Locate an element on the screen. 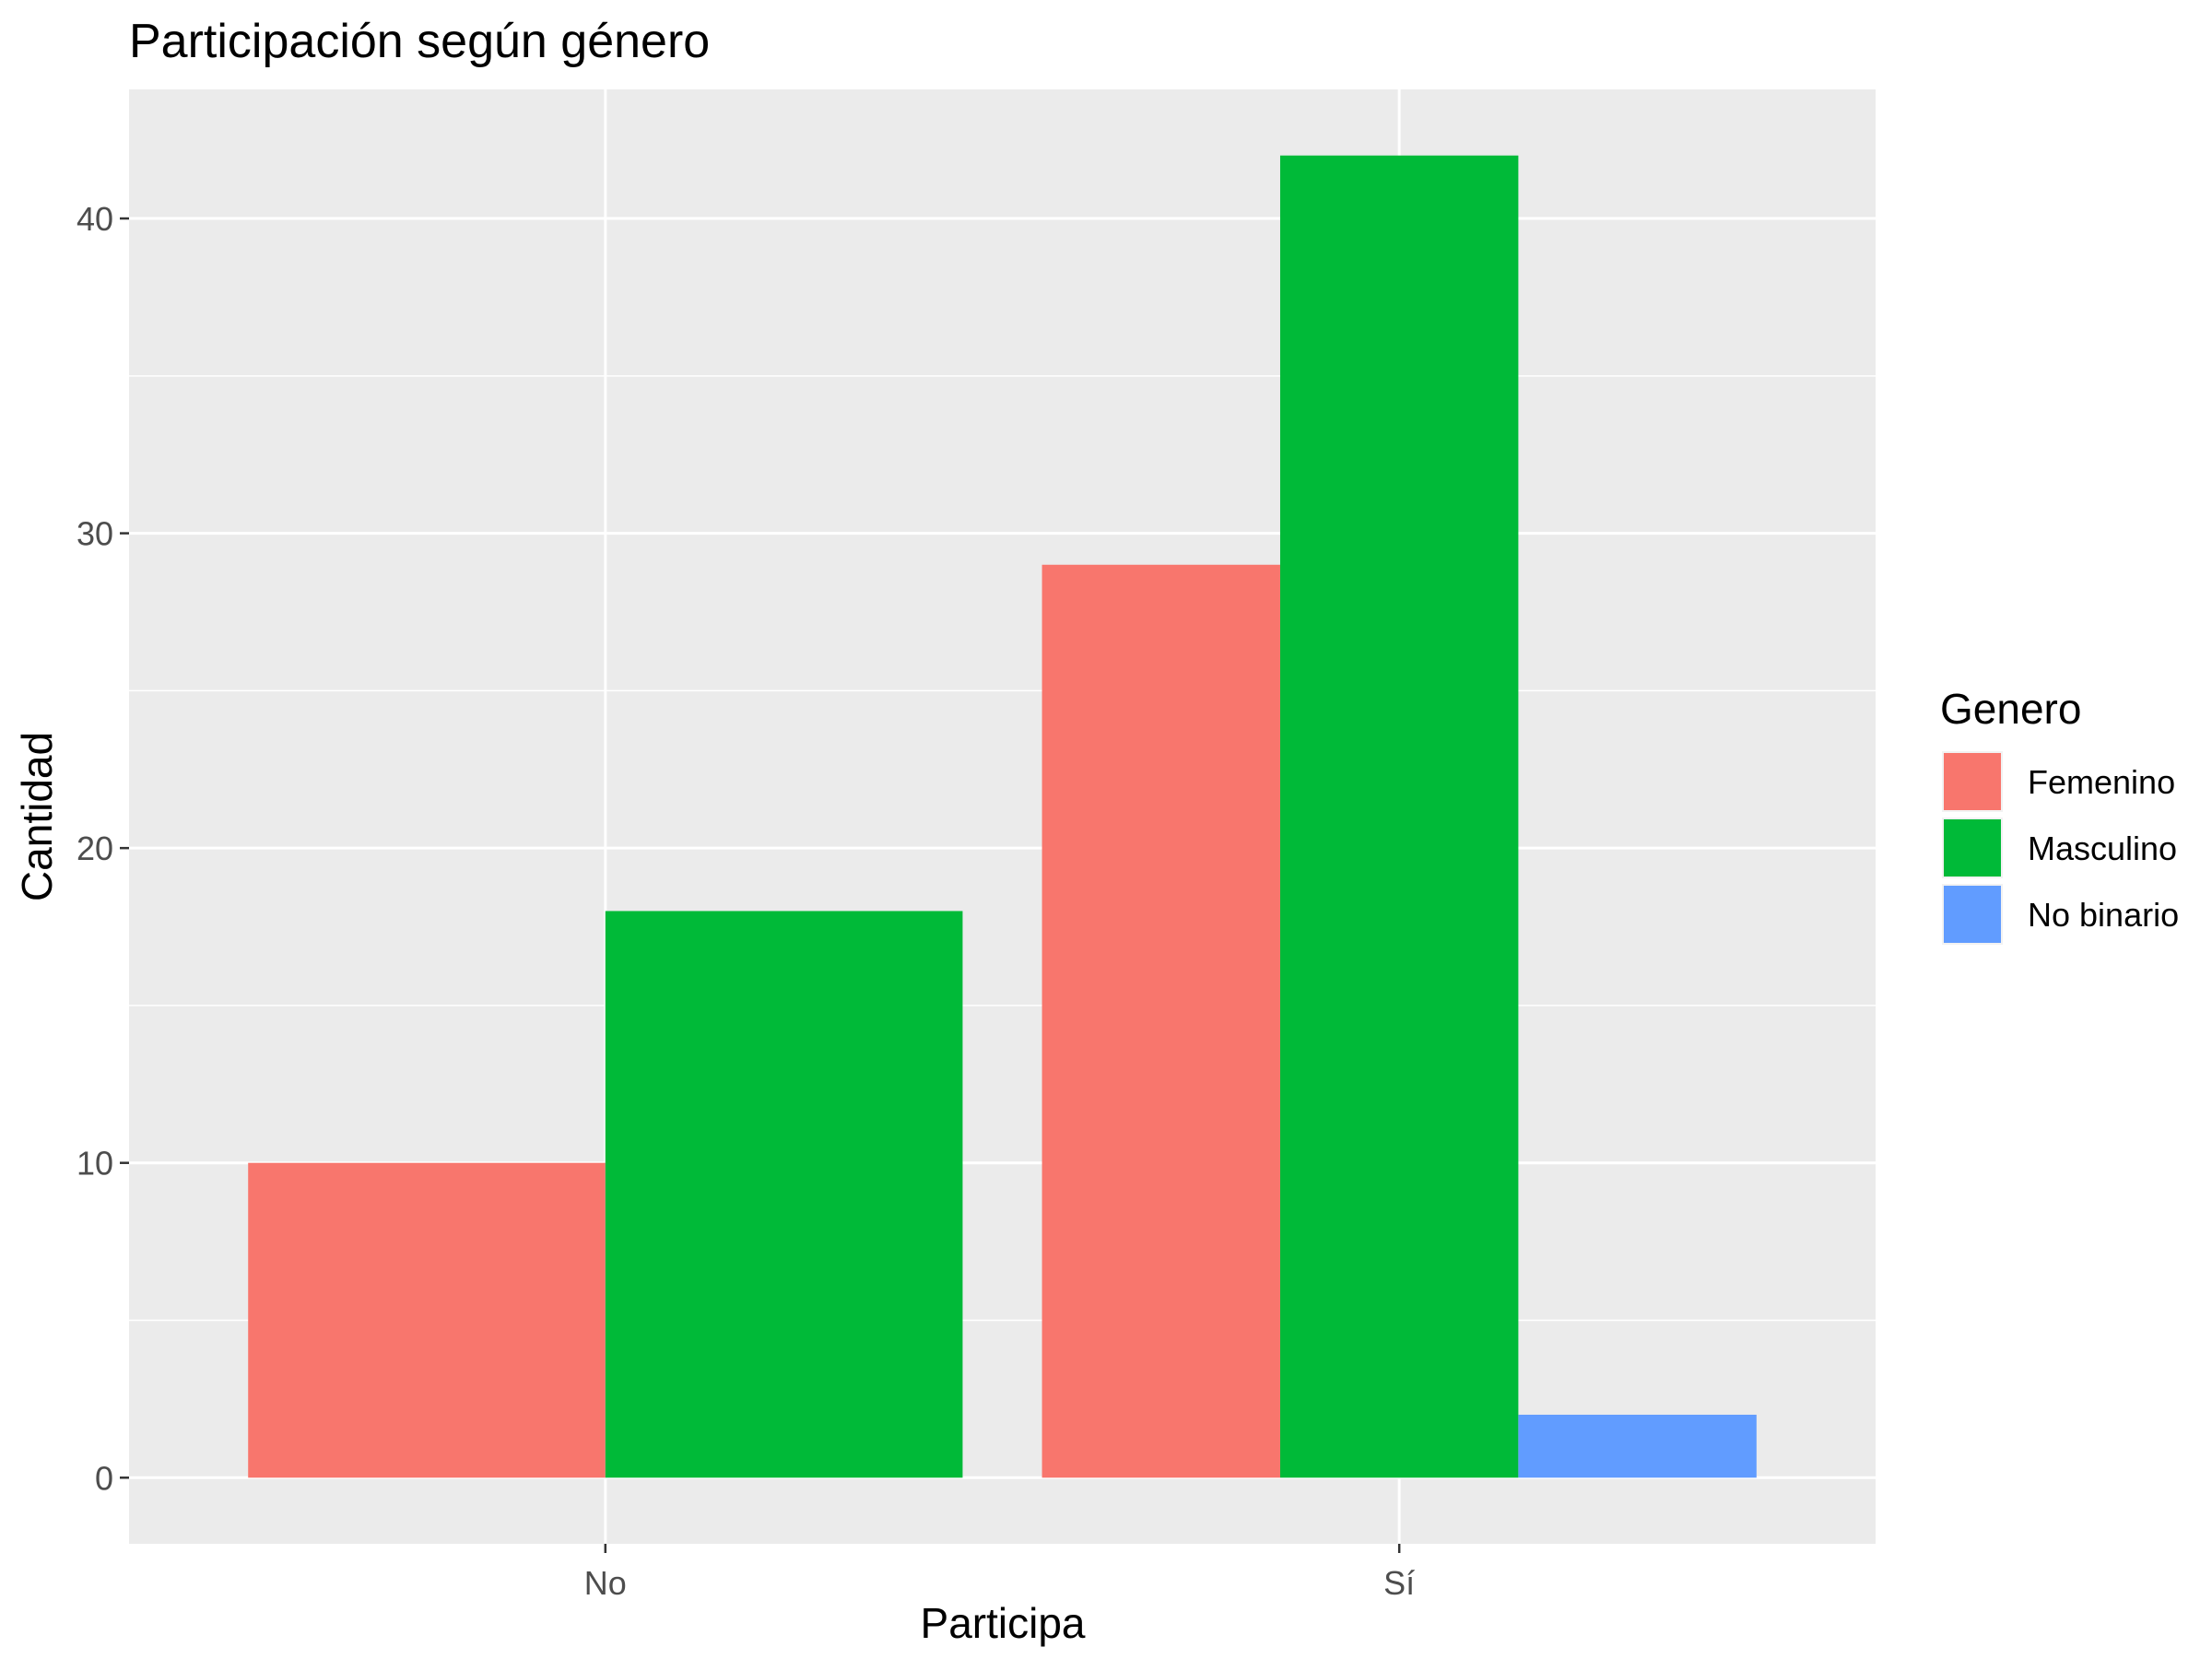 Image resolution: width=2212 pixels, height=1659 pixels. y-tick-label: 20 is located at coordinates (94, 848).